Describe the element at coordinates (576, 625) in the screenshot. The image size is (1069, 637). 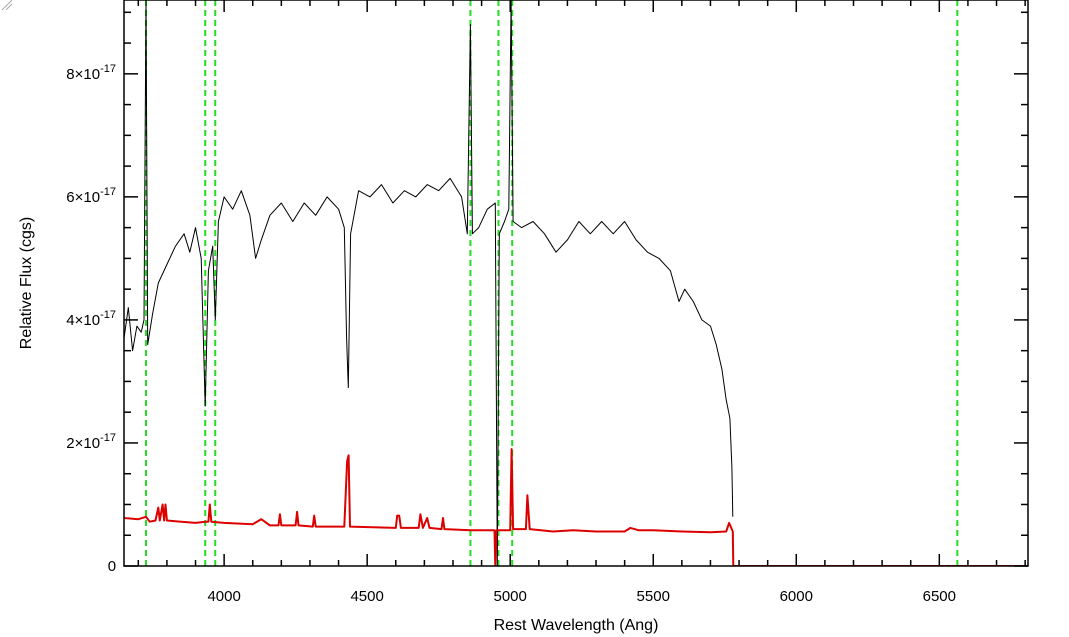
I see `x-axis-label: Rest Wavelength (Ang)` at that location.